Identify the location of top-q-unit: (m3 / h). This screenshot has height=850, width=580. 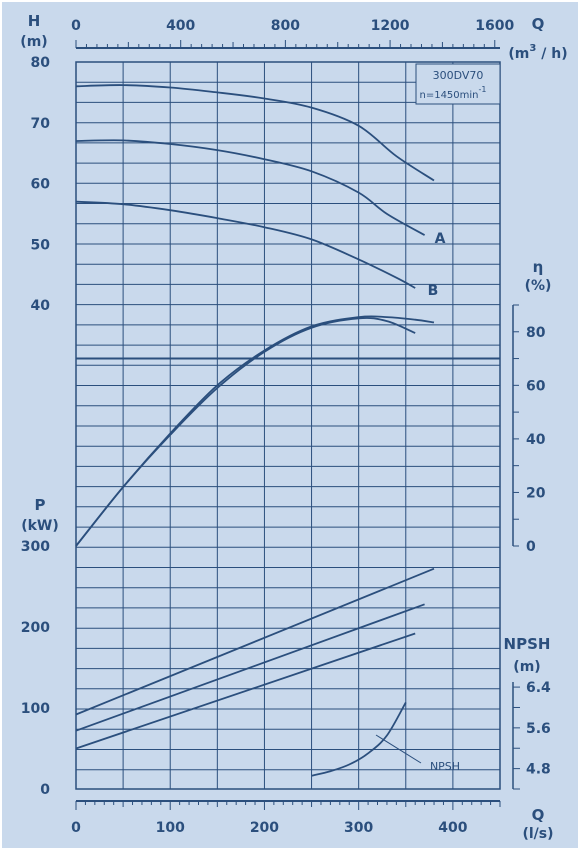
(537, 52).